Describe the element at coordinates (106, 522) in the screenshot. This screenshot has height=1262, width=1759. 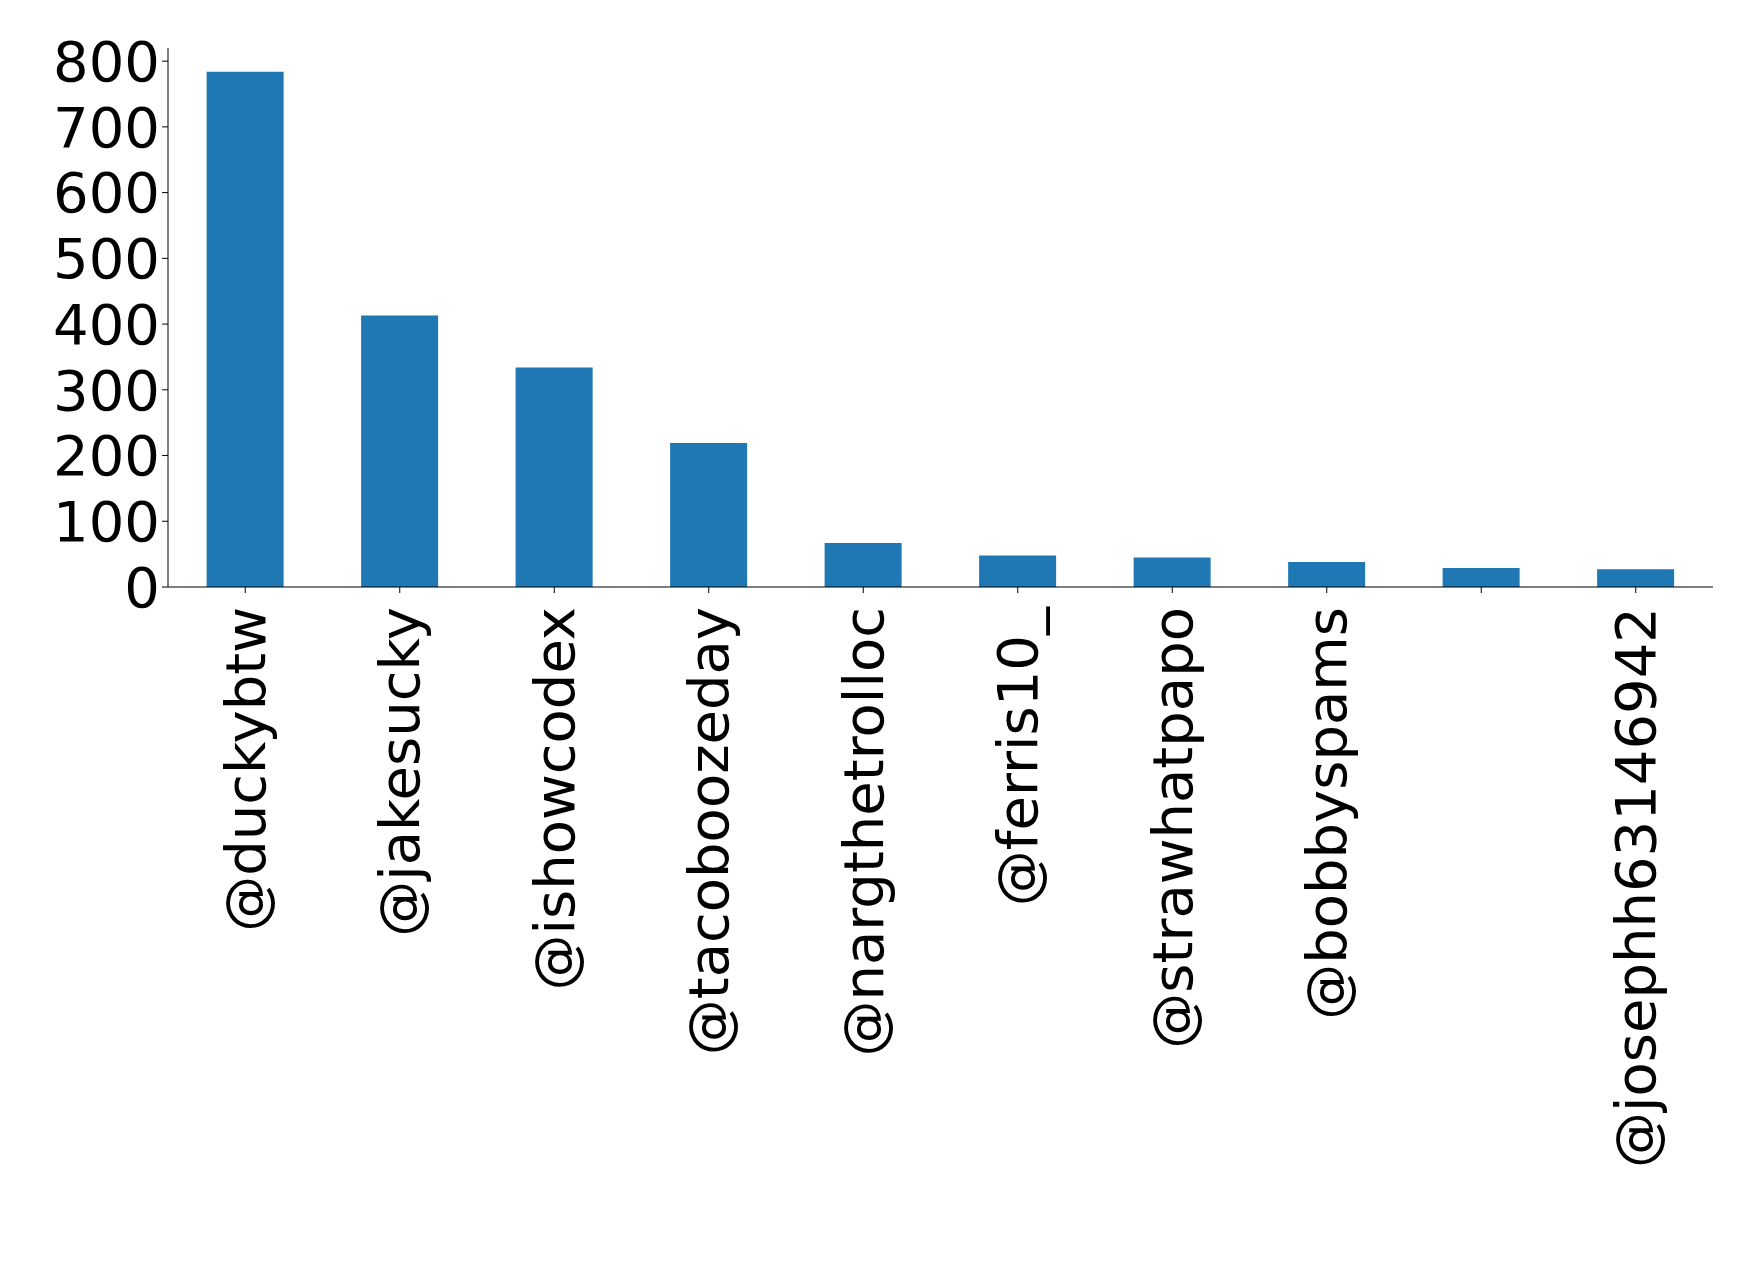
I see `y-tick-label: 100` at that location.